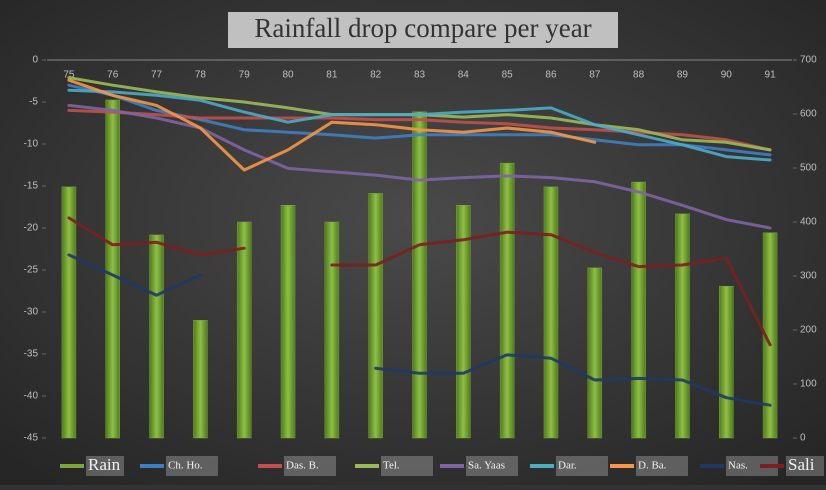  Describe the element at coordinates (245, 75) in the screenshot. I see `x-tick-label: 79` at that location.